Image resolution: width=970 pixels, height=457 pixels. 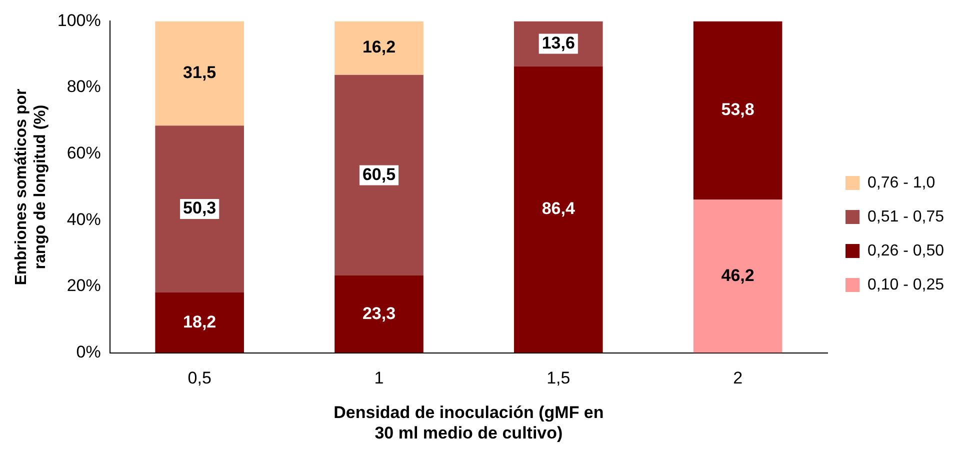 What do you see at coordinates (738, 378) in the screenshot?
I see `x-tick-label: 2` at bounding box center [738, 378].